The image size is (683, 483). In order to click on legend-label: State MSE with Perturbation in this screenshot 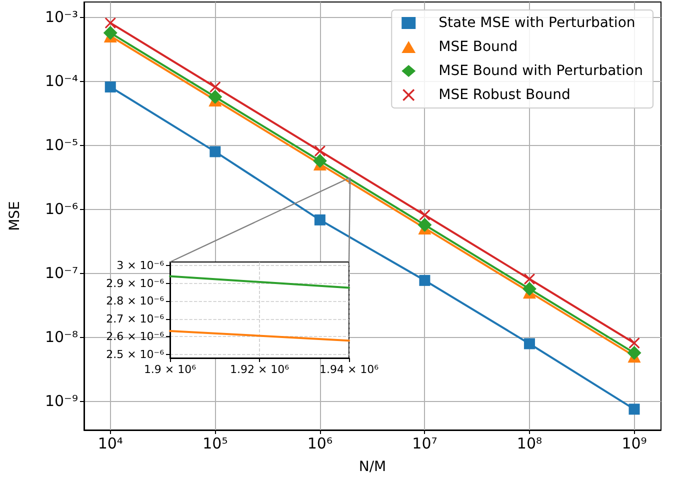, I will do `click(537, 23)`.